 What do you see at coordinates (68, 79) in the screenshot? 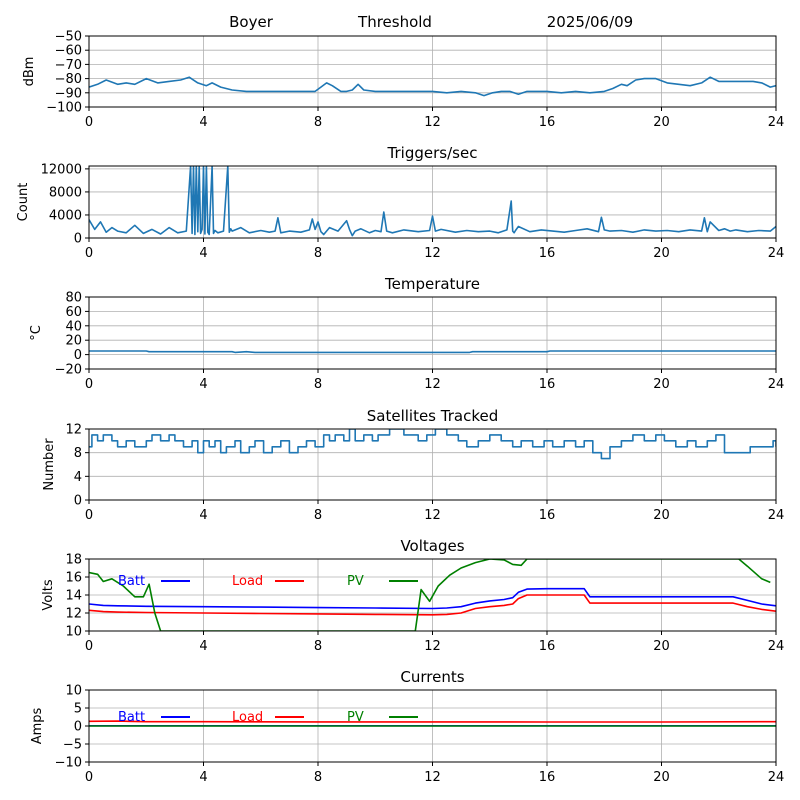
I see `y-tick-label: −80` at bounding box center [68, 79].